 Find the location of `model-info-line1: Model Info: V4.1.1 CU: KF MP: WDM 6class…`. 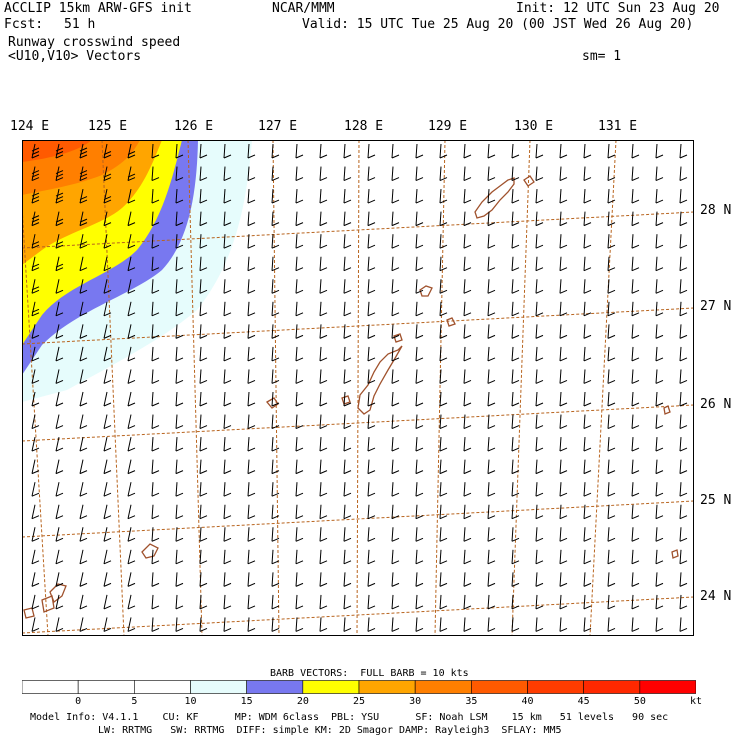

model-info-line1: Model Info: V4.1.1 CU: KF MP: WDM 6class… is located at coordinates (349, 717).